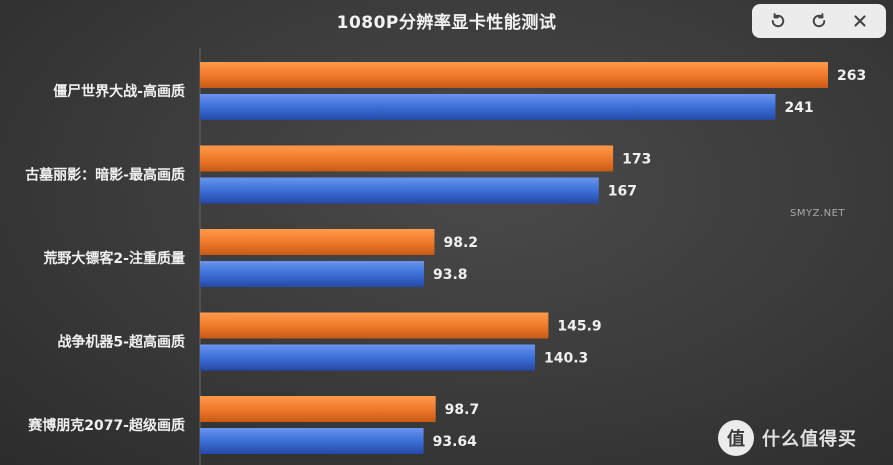 The image size is (893, 465). What do you see at coordinates (798, 108) in the screenshot?
I see `data-label: 241` at bounding box center [798, 108].